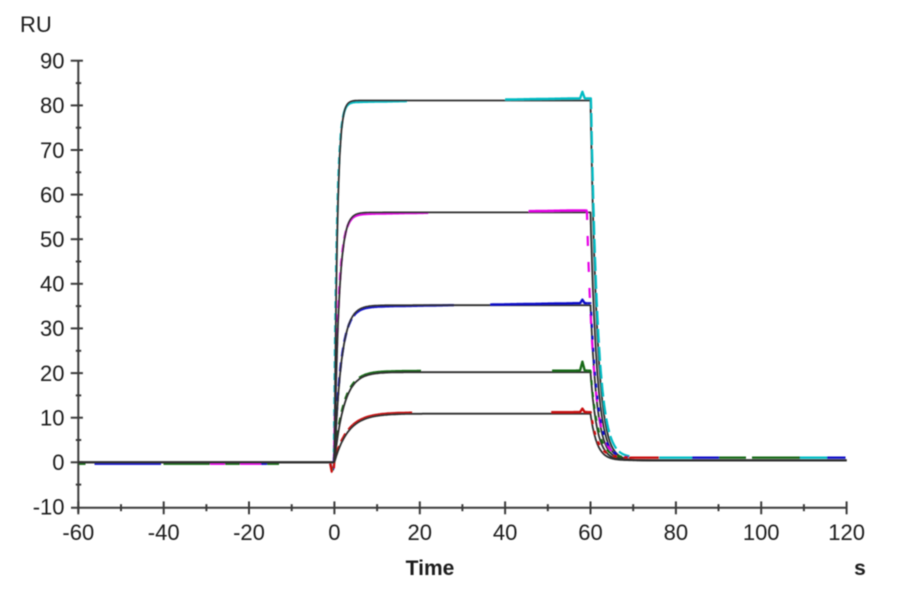 This screenshot has width=900, height=600. Describe the element at coordinates (52, 61) in the screenshot. I see `svg-text: 90` at that location.